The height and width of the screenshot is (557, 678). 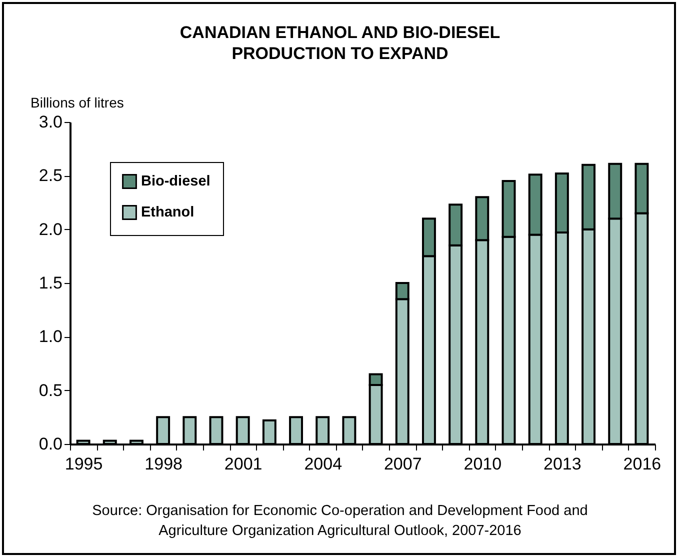 I want to click on x-tick-label: 2004, so click(x=323, y=464).